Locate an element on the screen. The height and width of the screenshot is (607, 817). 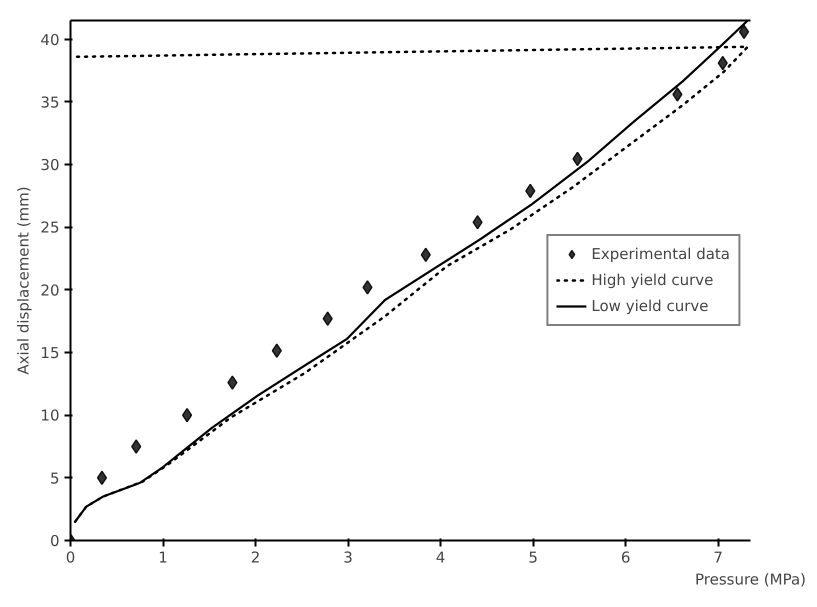
y-tick-label: 25 is located at coordinates (50, 227).